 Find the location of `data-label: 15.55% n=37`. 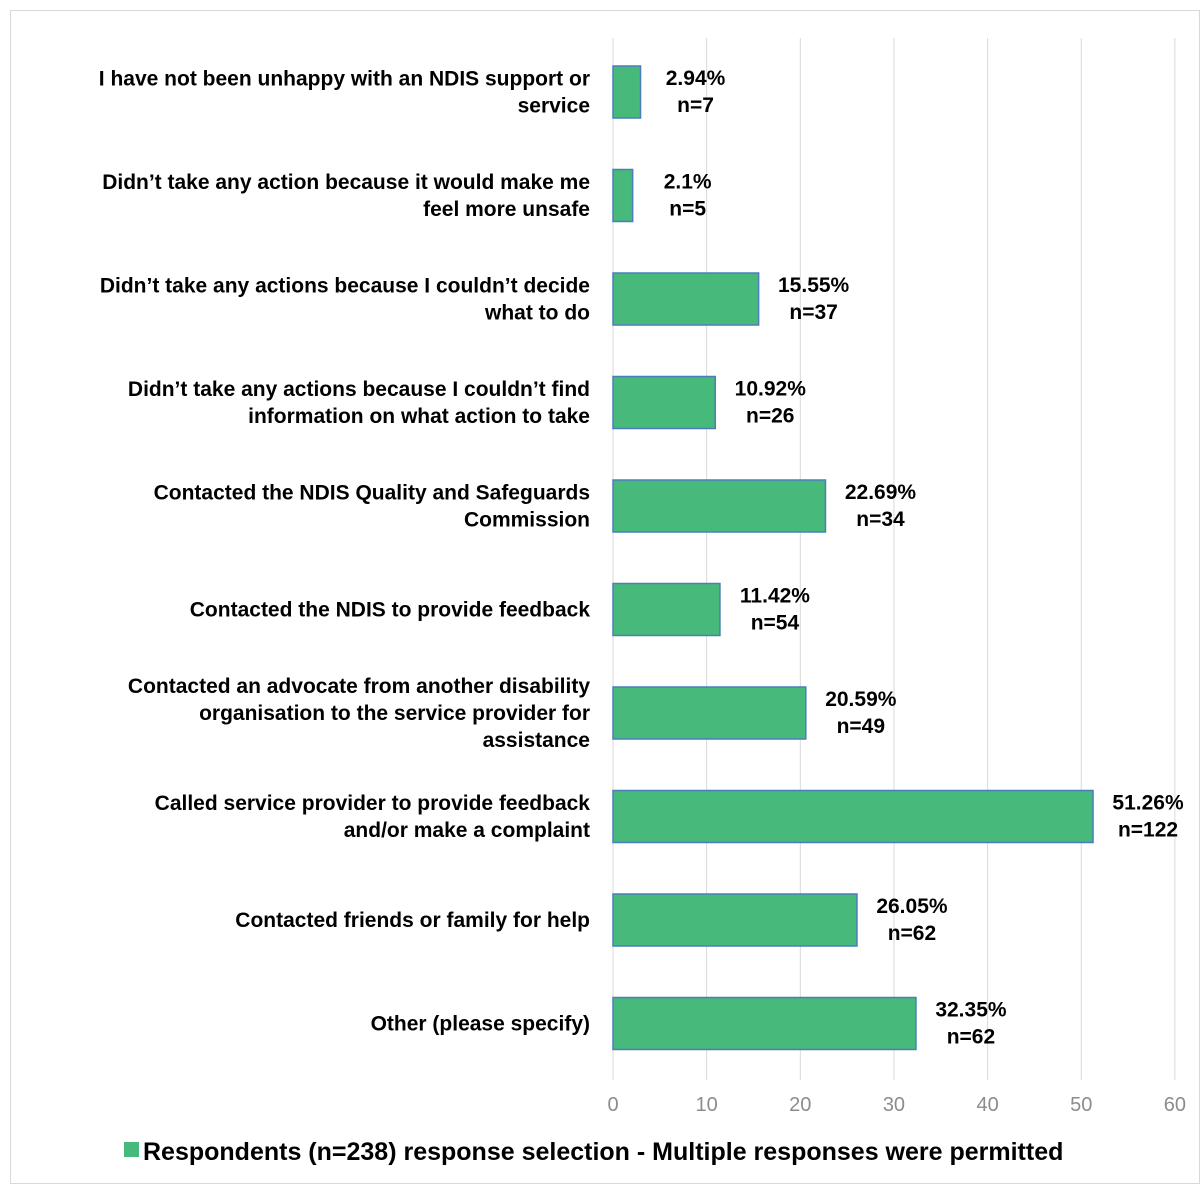

data-label: 15.55% n=37 is located at coordinates (814, 299).